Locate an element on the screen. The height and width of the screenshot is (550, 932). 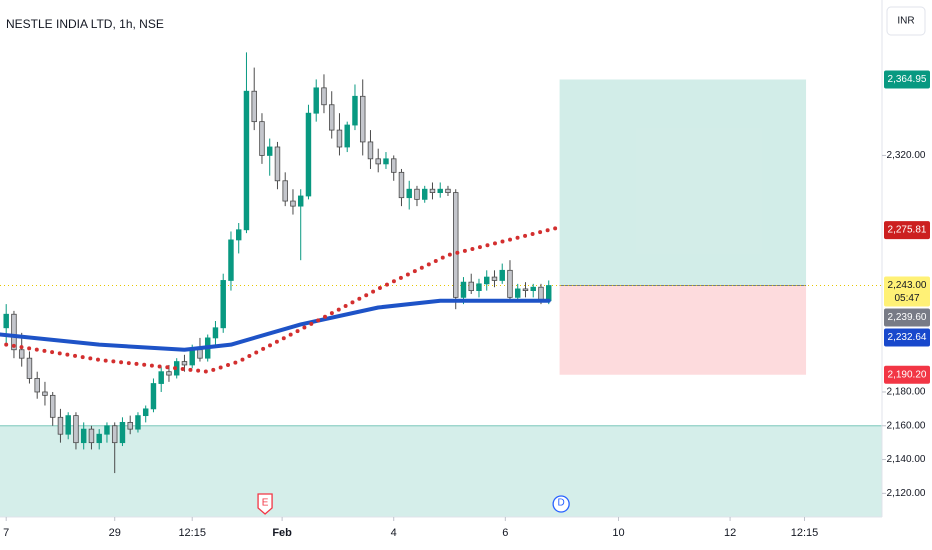
price-tag-label: 2,190.20 is located at coordinates (907, 374).